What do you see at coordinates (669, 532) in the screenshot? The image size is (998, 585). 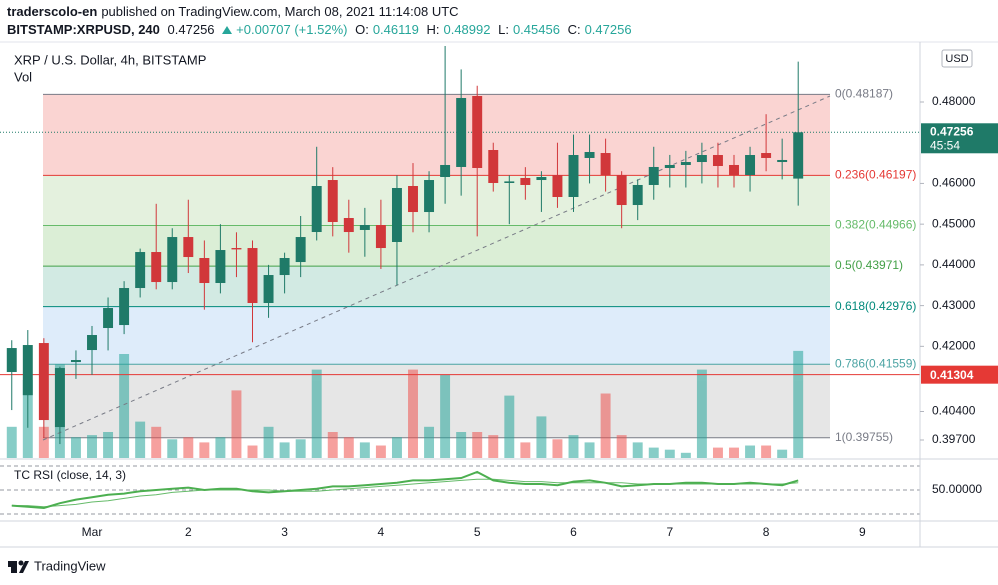 I see `x-tick-label: 7` at bounding box center [669, 532].